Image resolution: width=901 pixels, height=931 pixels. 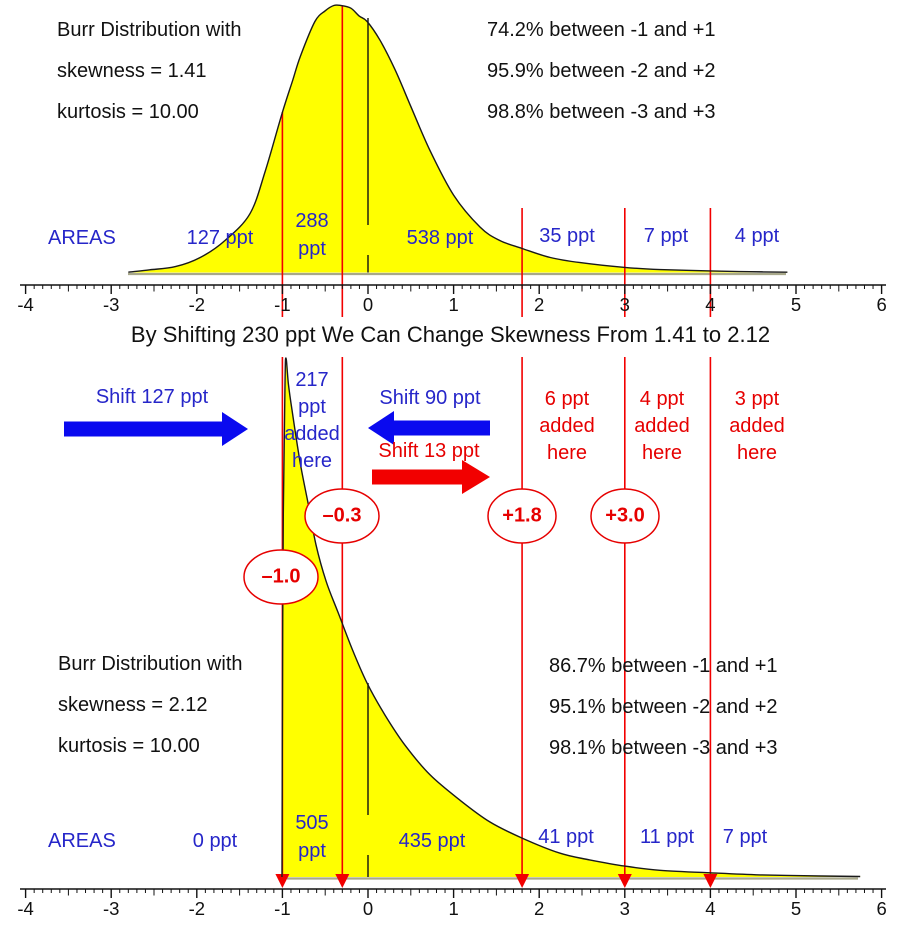 What do you see at coordinates (881, 304) in the screenshot?
I see `top-x-tick-label: 6` at bounding box center [881, 304].